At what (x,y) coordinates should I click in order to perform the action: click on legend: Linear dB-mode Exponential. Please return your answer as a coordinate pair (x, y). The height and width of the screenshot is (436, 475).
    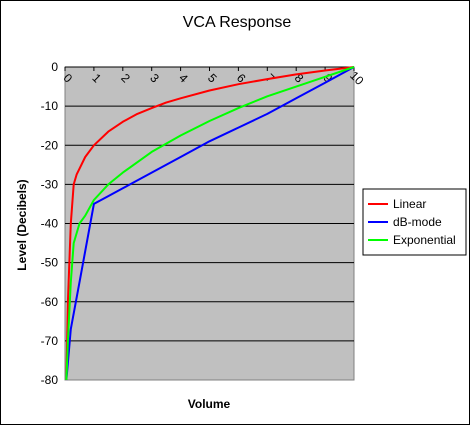
    Looking at the image, I should click on (414, 222).